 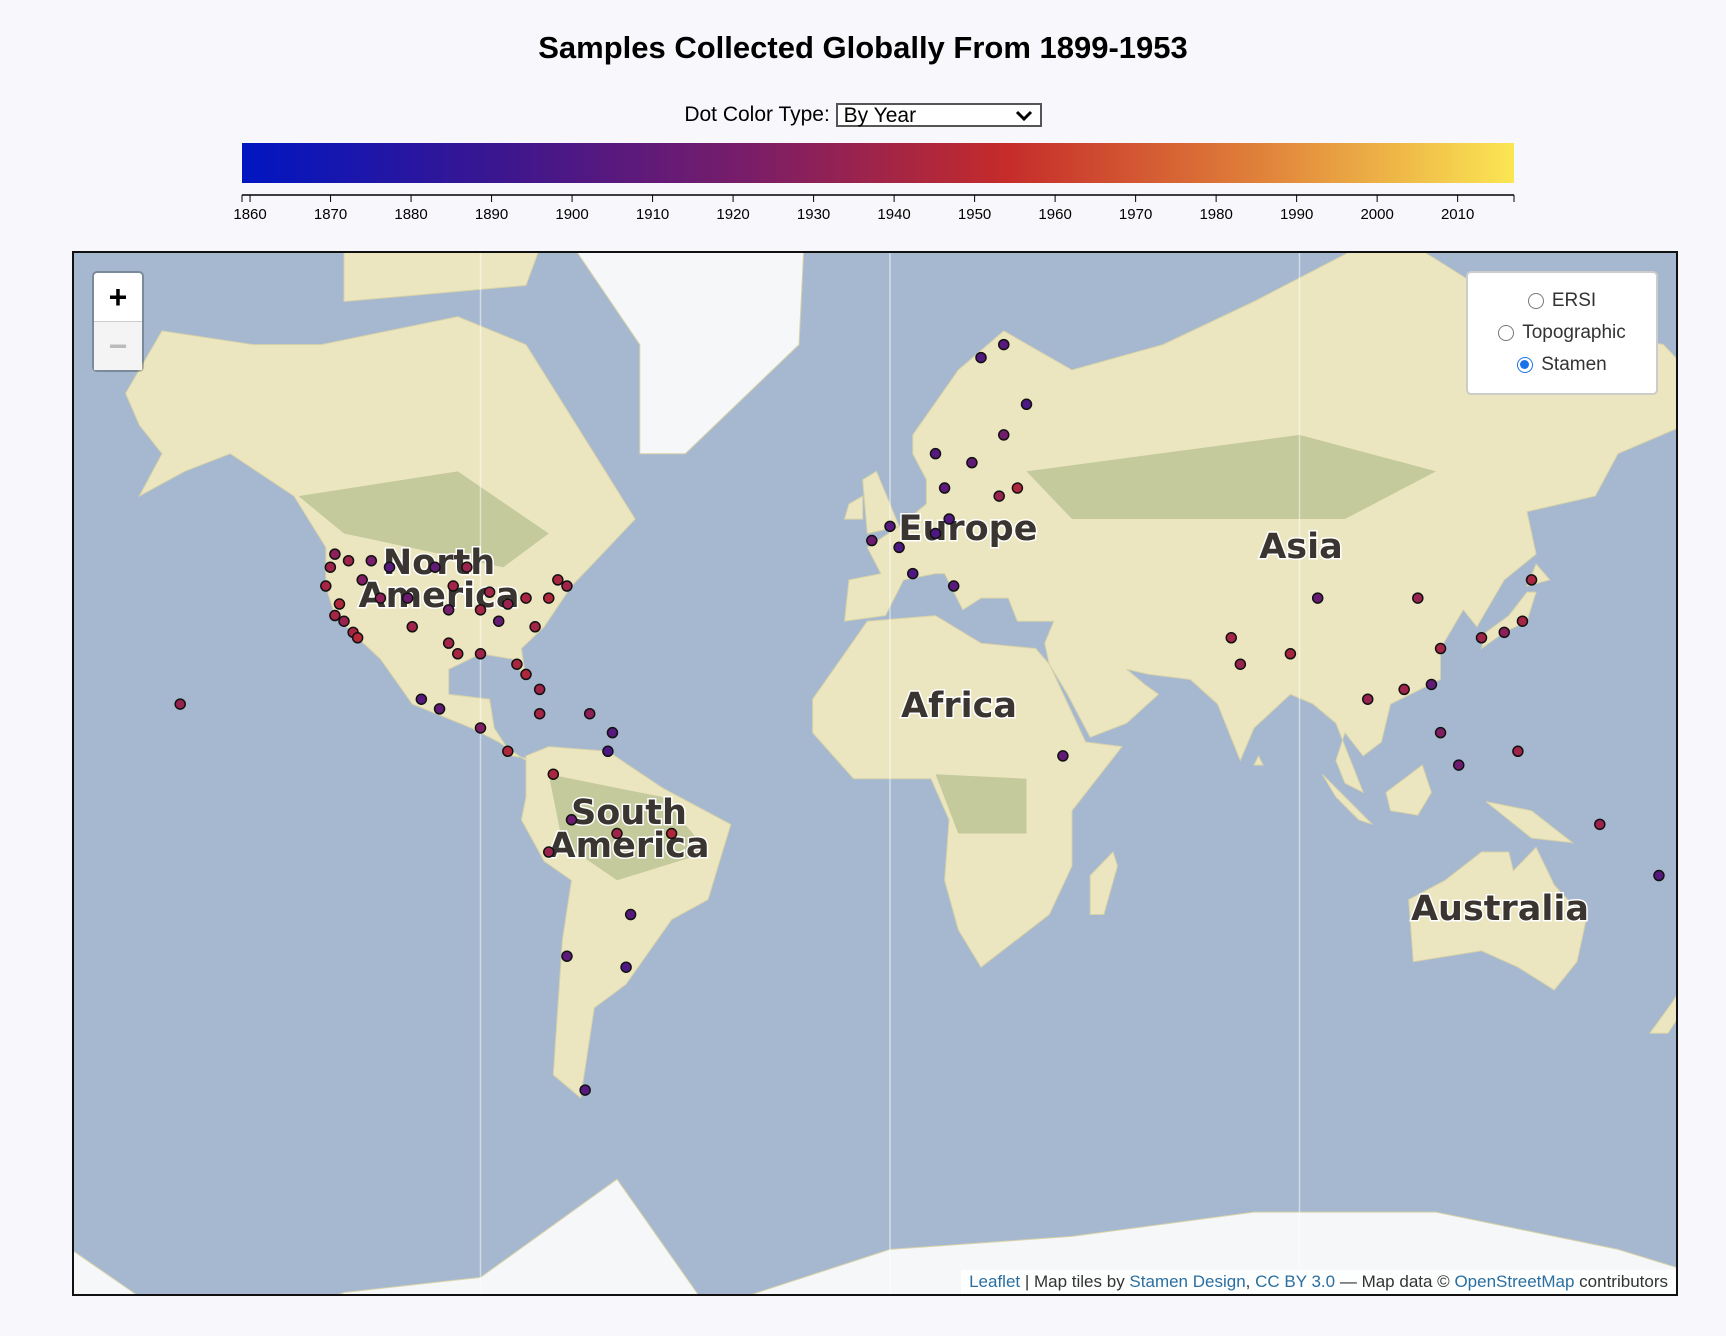 I want to click on attribution-text: ,, so click(x=1250, y=1281).